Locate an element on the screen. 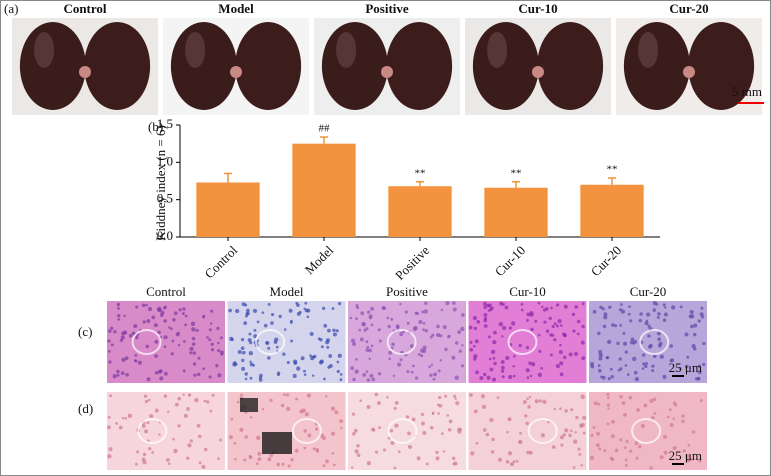 This screenshot has width=771, height=476. error-bar is located at coordinates (516, 184).